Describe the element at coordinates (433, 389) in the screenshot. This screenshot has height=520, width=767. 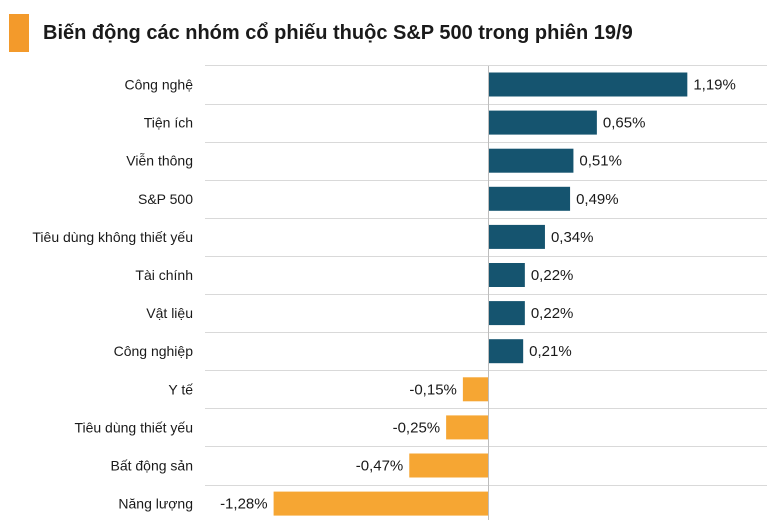
I see `value-label: -0,15%` at that location.